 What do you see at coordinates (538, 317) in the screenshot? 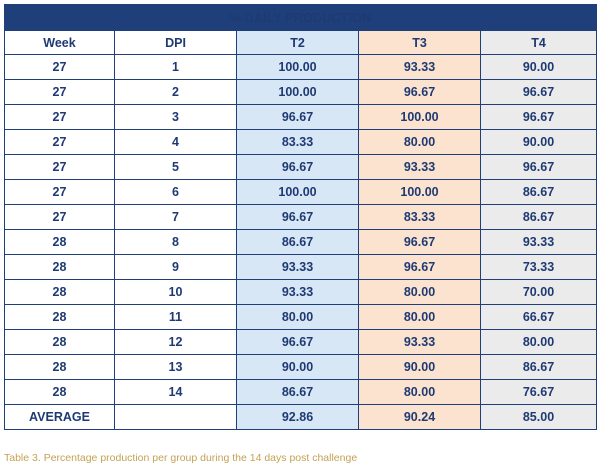
I see `cell-t4: 66.67` at bounding box center [538, 317].